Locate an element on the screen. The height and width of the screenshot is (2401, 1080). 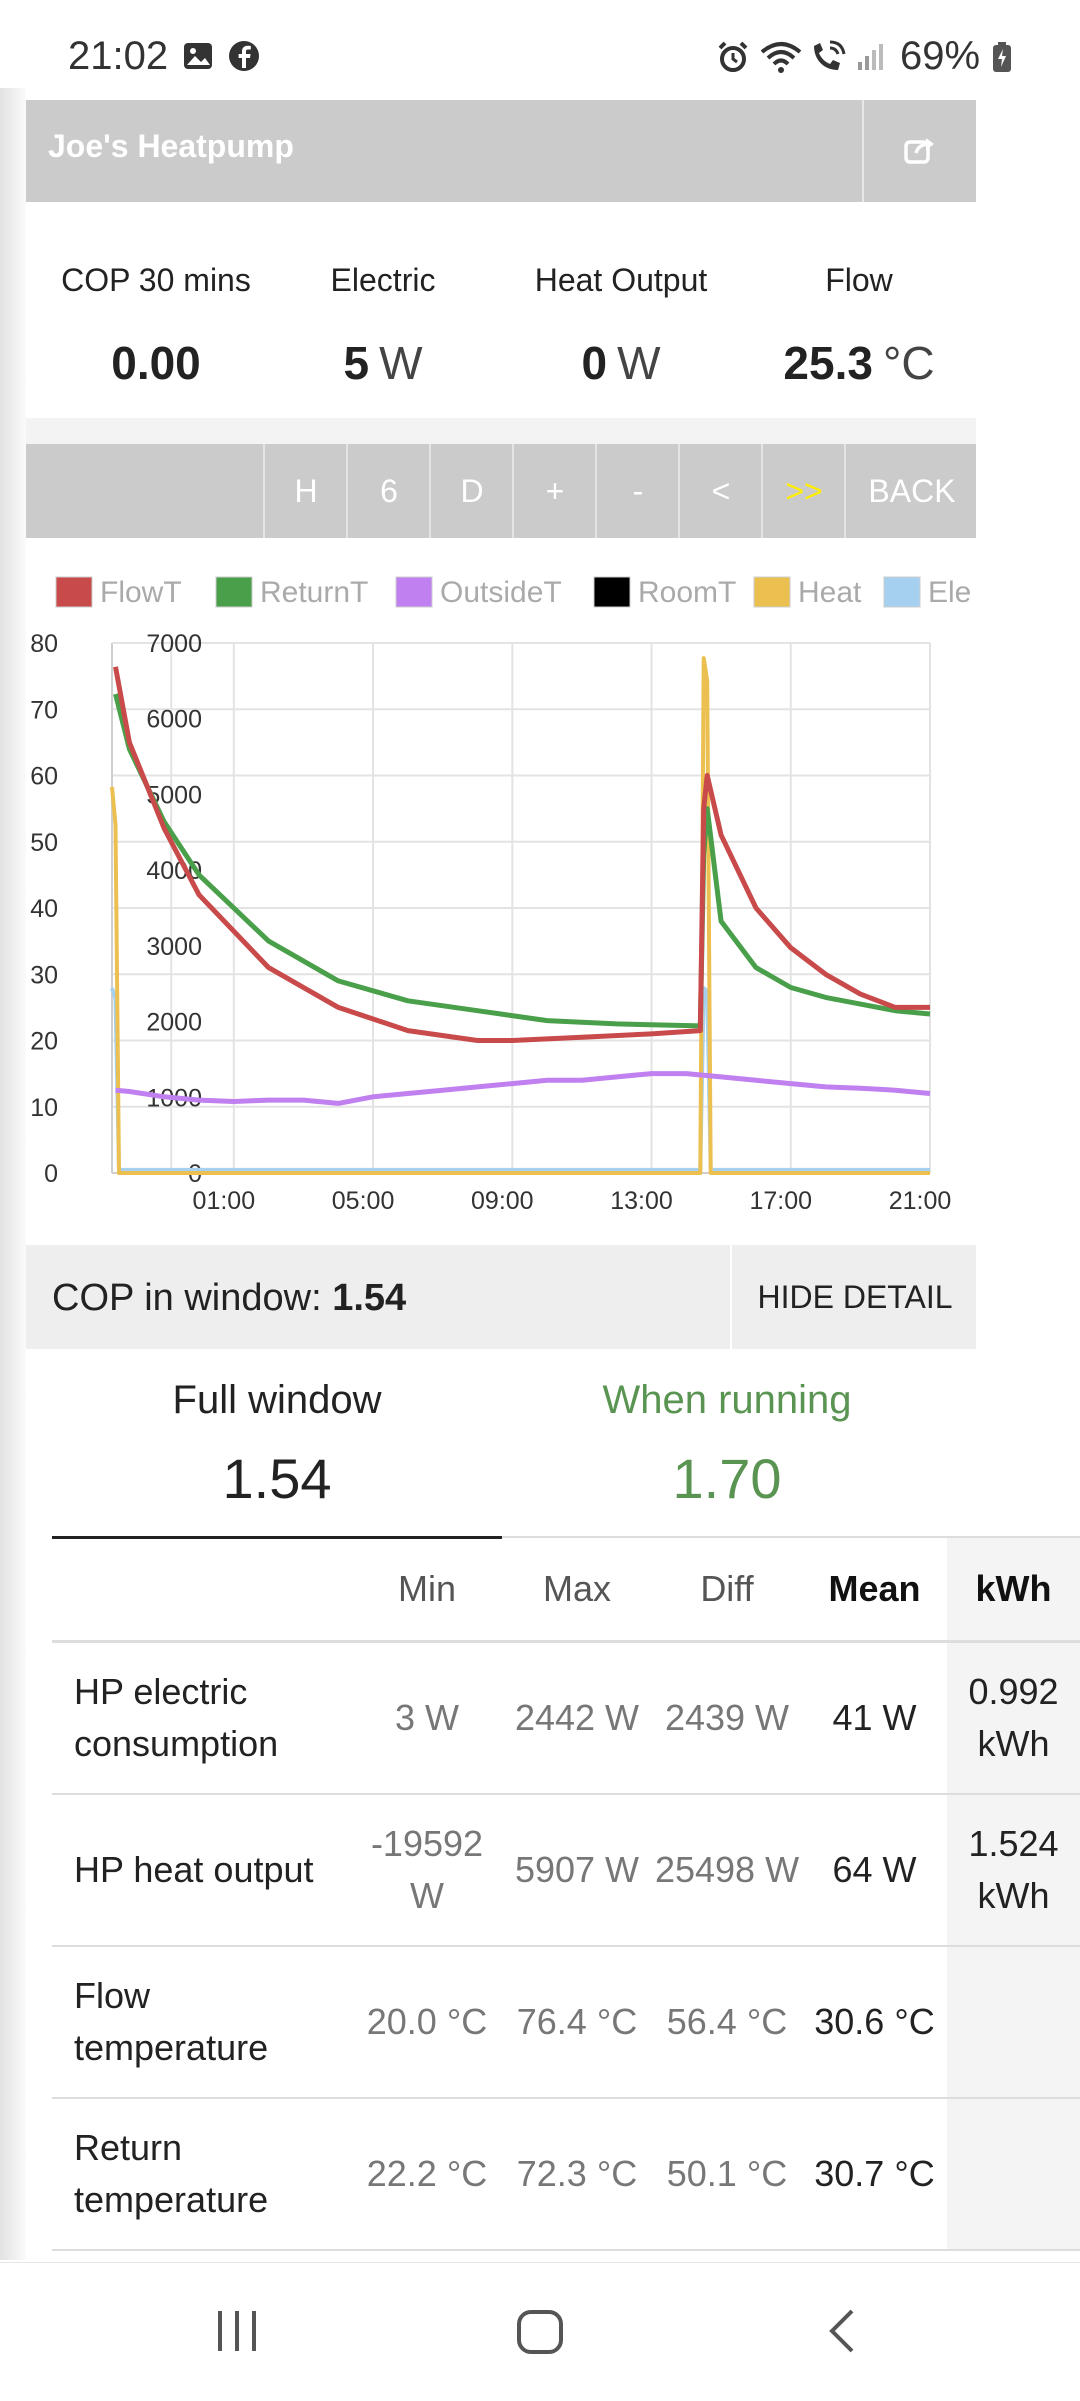
cell-diff: 2439 W is located at coordinates (727, 1718).